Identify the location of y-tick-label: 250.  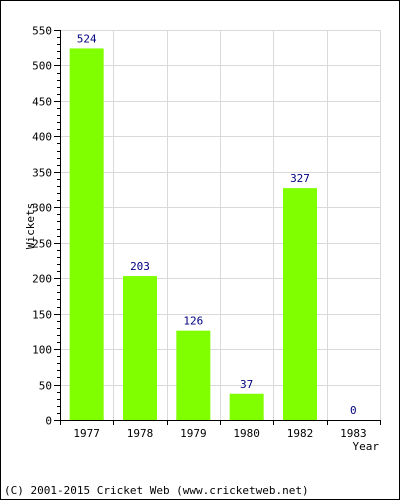
(42, 244).